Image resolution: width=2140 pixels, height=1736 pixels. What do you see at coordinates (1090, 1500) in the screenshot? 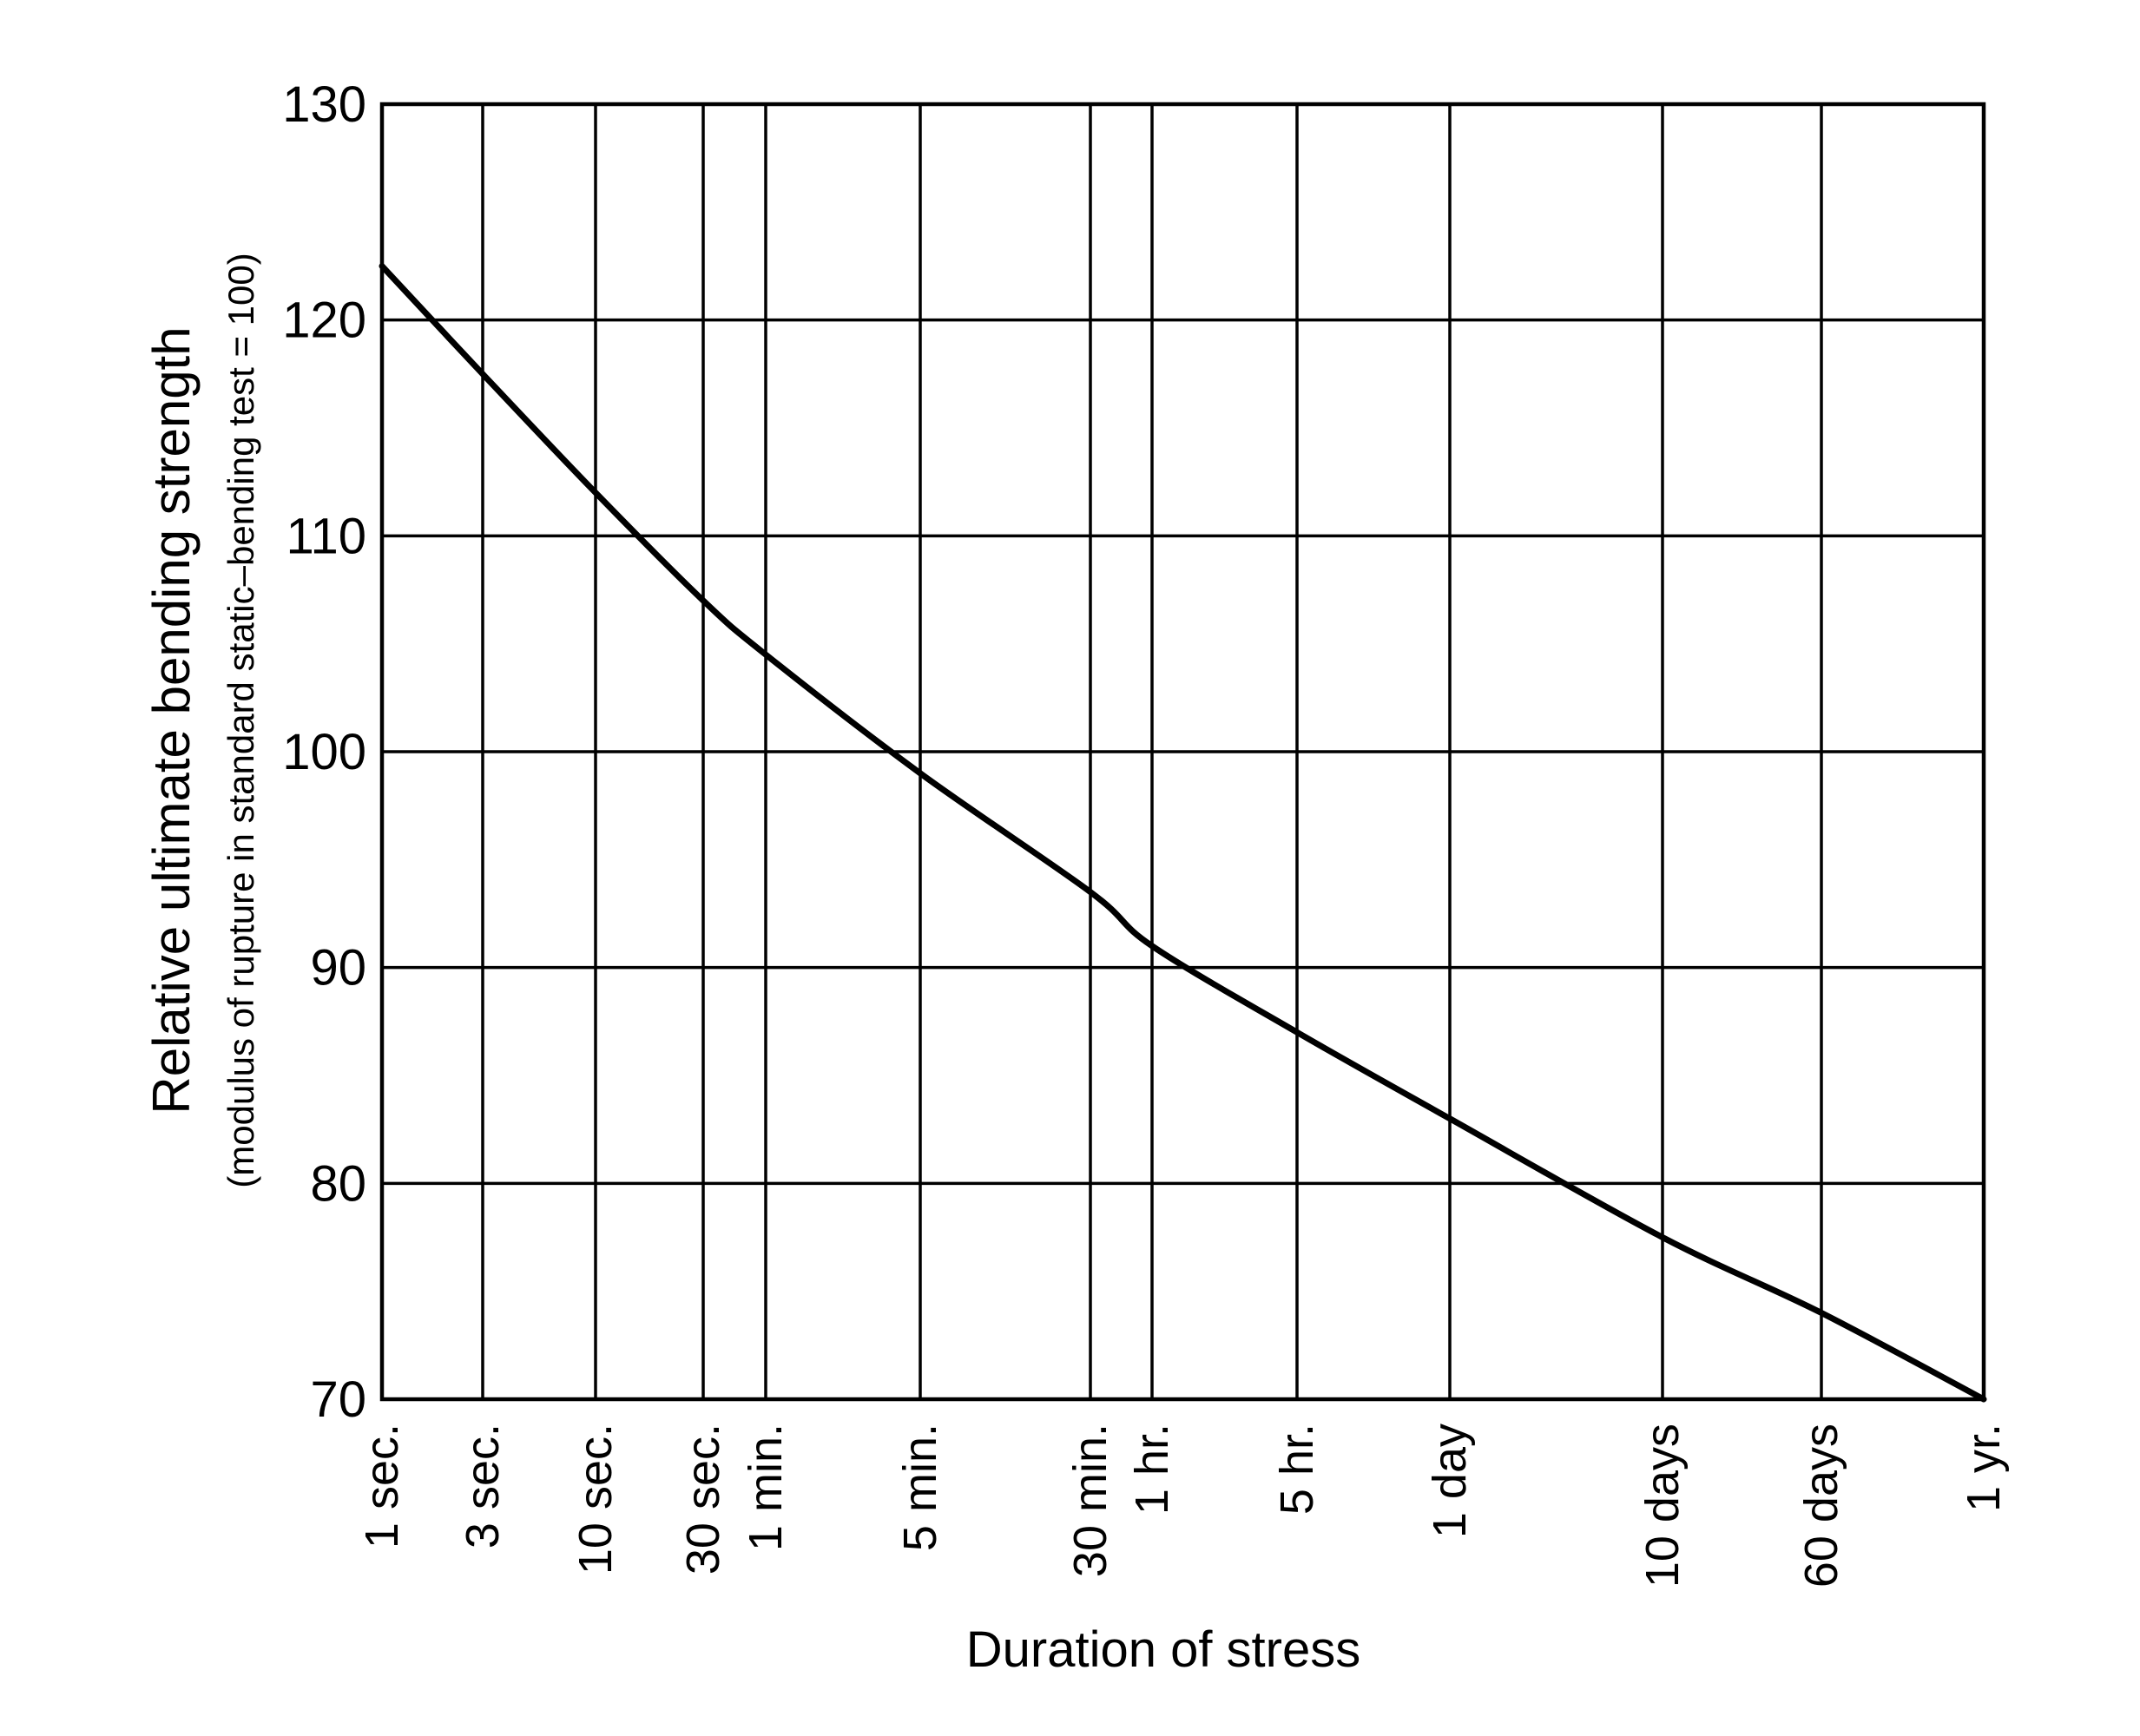
I see `x-tick-label: 30 min.` at bounding box center [1090, 1500].